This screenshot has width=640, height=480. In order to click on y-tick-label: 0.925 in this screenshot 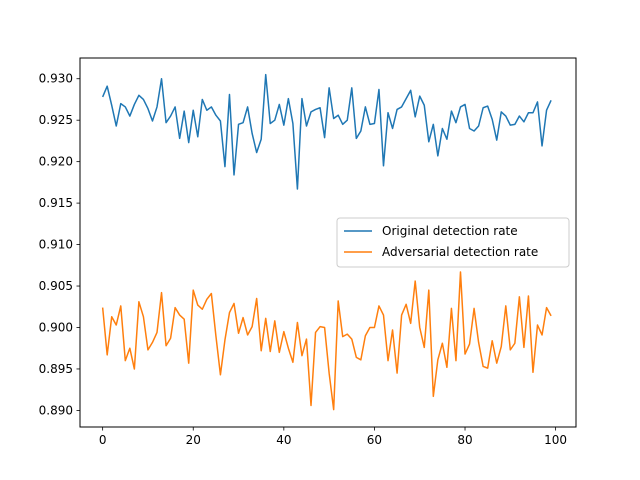, I will do `click(56, 120)`.